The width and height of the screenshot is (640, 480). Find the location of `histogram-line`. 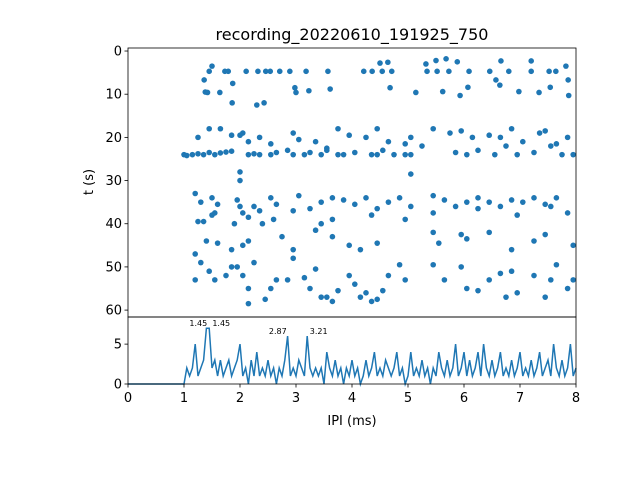

histogram-line is located at coordinates (352, 357).